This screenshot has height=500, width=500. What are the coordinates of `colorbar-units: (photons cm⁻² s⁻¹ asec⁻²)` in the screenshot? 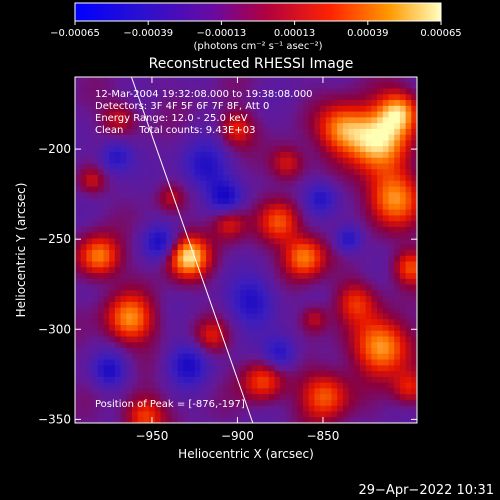 It's located at (257, 46).